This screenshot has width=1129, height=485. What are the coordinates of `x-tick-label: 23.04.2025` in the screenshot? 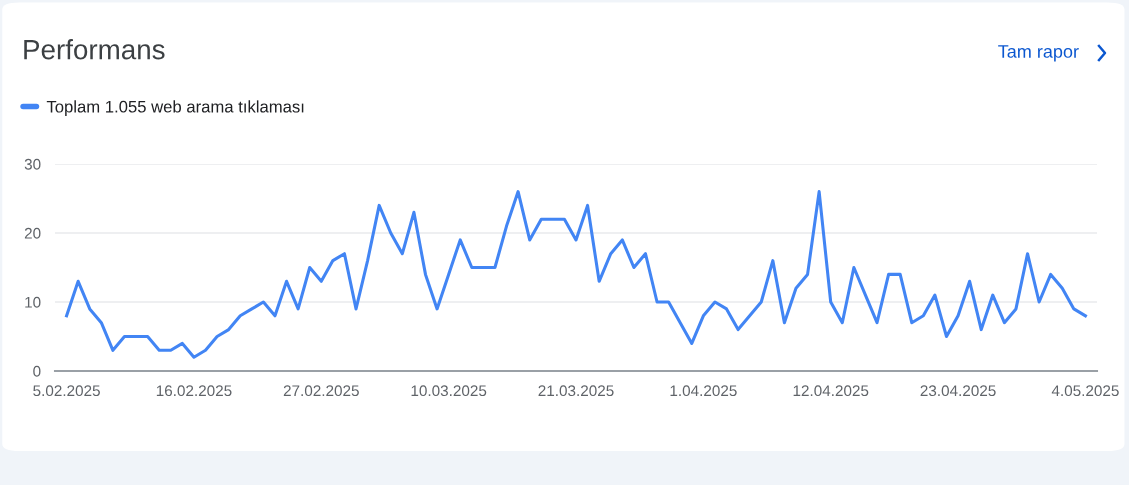 It's located at (958, 391).